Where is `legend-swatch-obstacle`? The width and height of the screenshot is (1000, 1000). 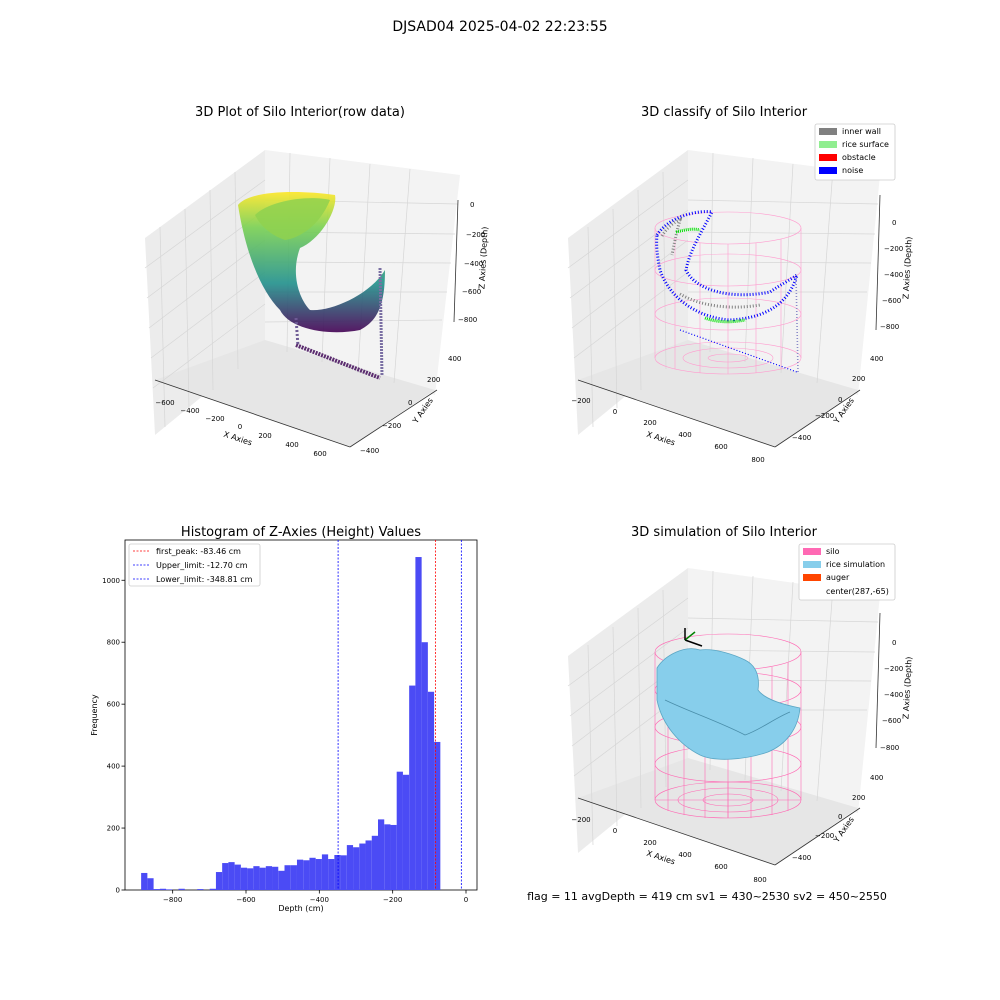
legend-swatch-obstacle is located at coordinates (828, 157).